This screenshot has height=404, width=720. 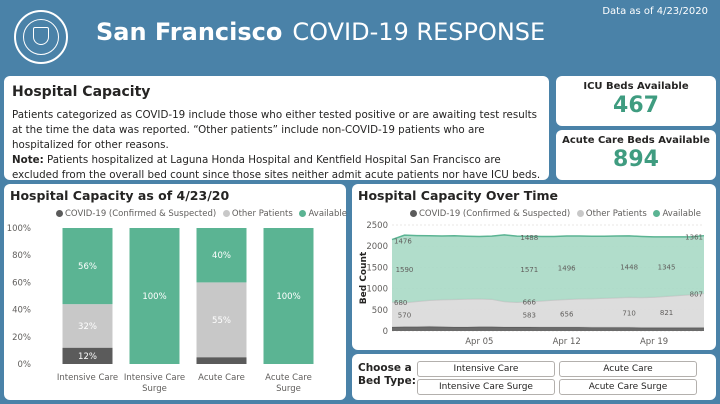 I want to click on bed-type-acute-care-surge-button: Acute Care Surge, so click(x=628, y=387).